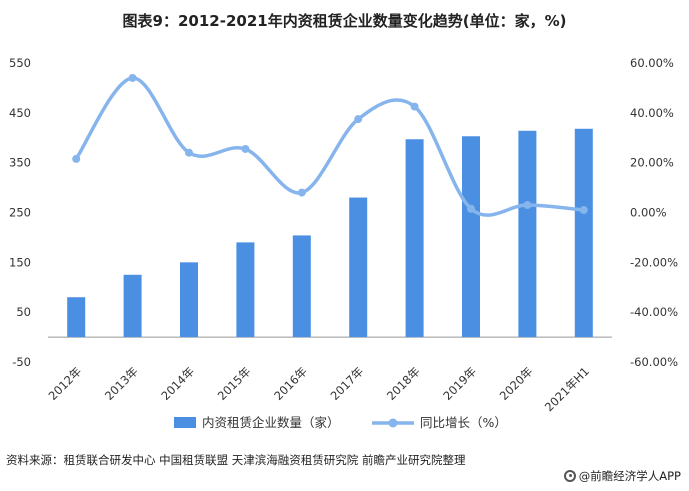 The image size is (689, 491). What do you see at coordinates (463, 422) in the screenshot?
I see `legend-label-line: 同比增长（%）` at bounding box center [463, 422].